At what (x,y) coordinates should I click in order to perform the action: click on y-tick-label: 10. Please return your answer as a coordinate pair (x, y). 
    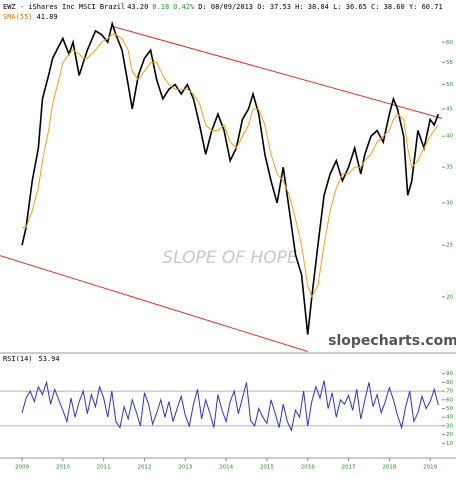
    Looking at the image, I should click on (449, 444).